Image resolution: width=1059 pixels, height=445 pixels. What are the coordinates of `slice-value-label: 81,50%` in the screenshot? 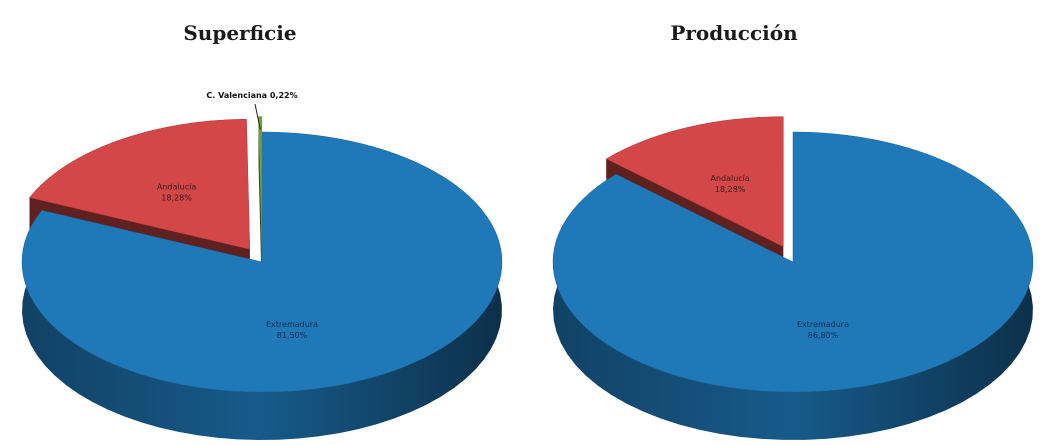 It's located at (292, 335).